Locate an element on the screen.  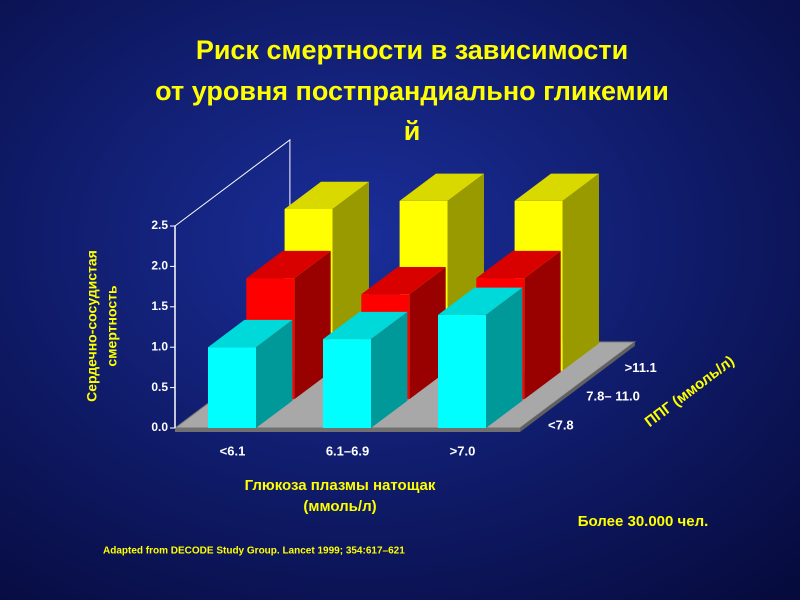
y-label-line: смертность is located at coordinates (112, 326).